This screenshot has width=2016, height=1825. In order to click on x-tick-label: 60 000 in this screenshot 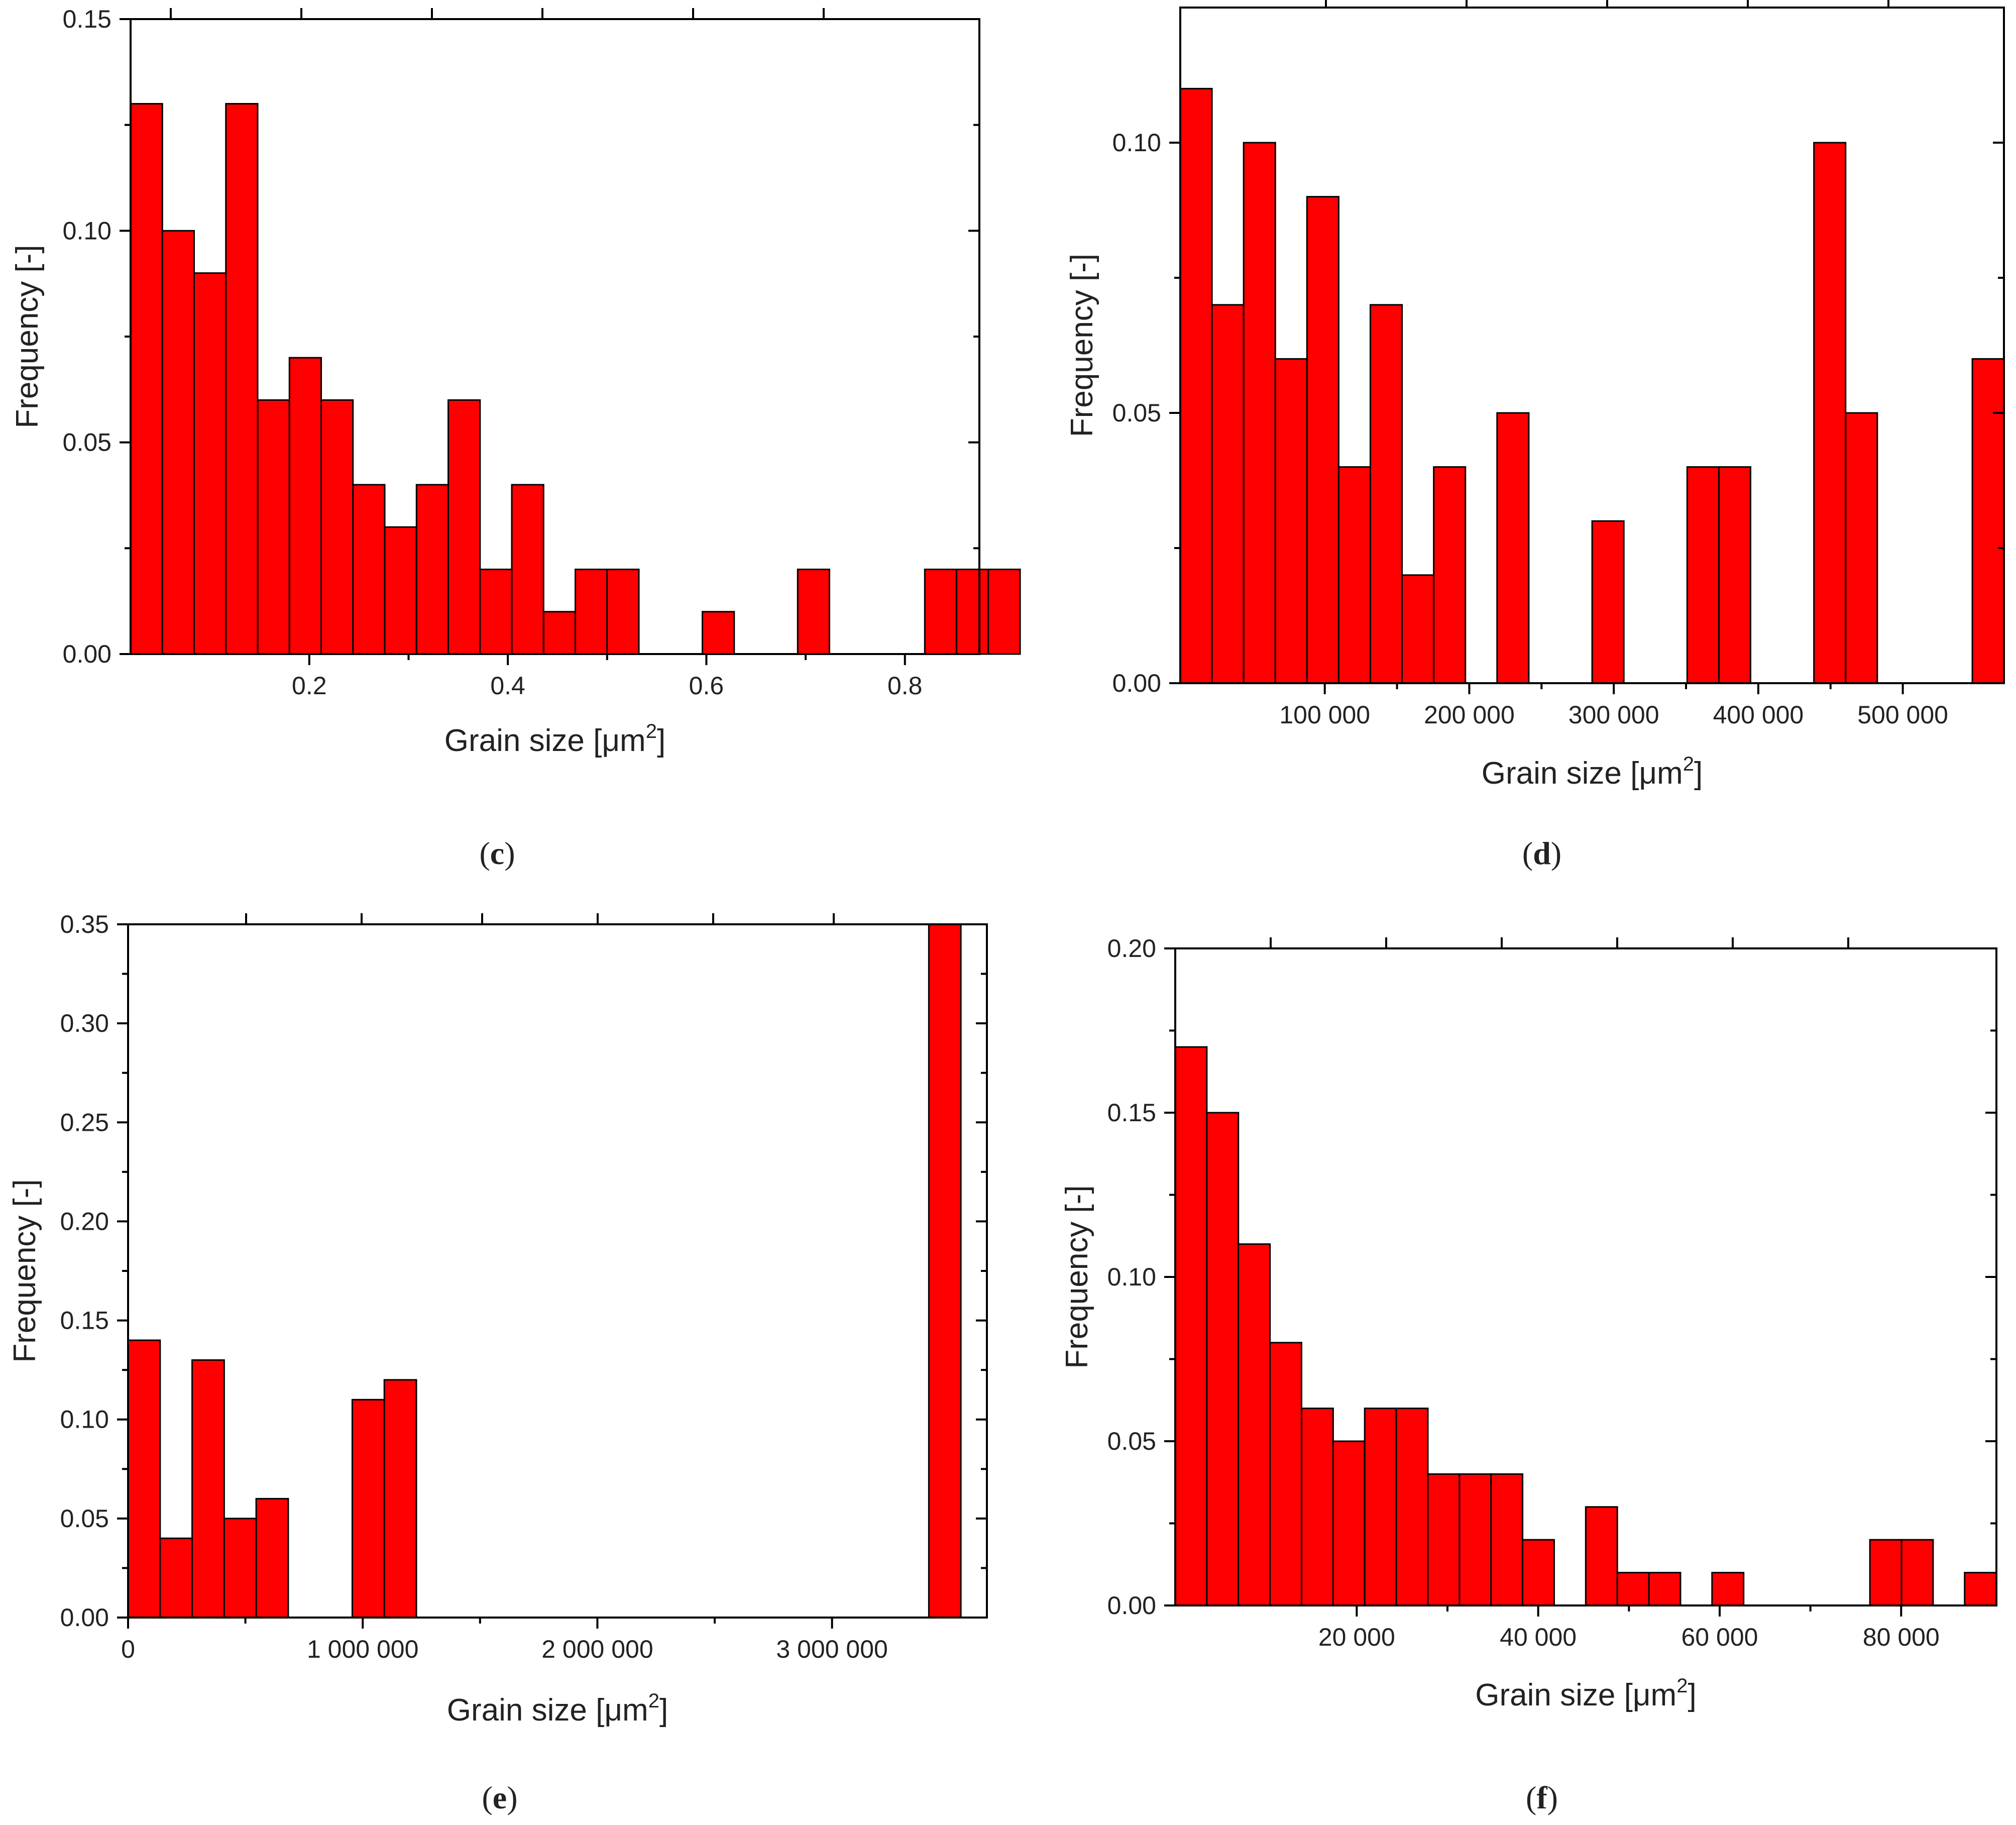, I will do `click(1720, 1637)`.